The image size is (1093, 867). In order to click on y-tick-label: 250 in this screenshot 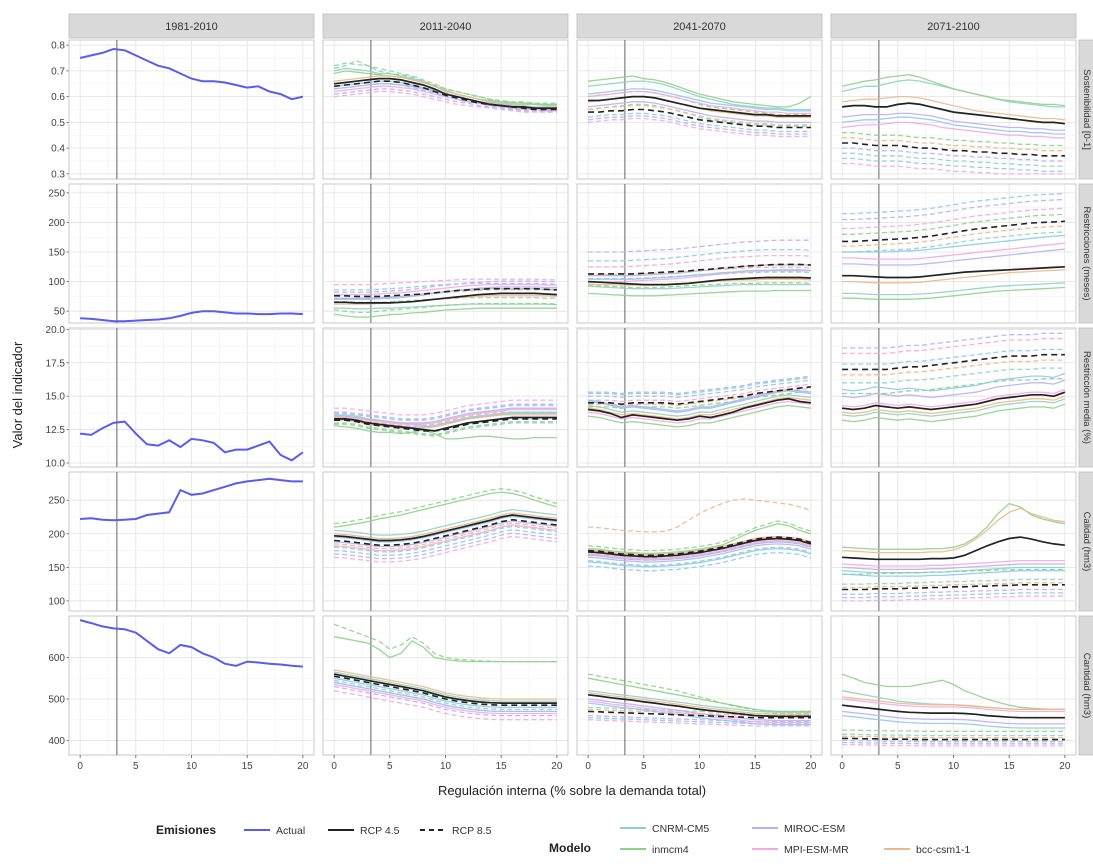, I will do `click(56, 193)`.